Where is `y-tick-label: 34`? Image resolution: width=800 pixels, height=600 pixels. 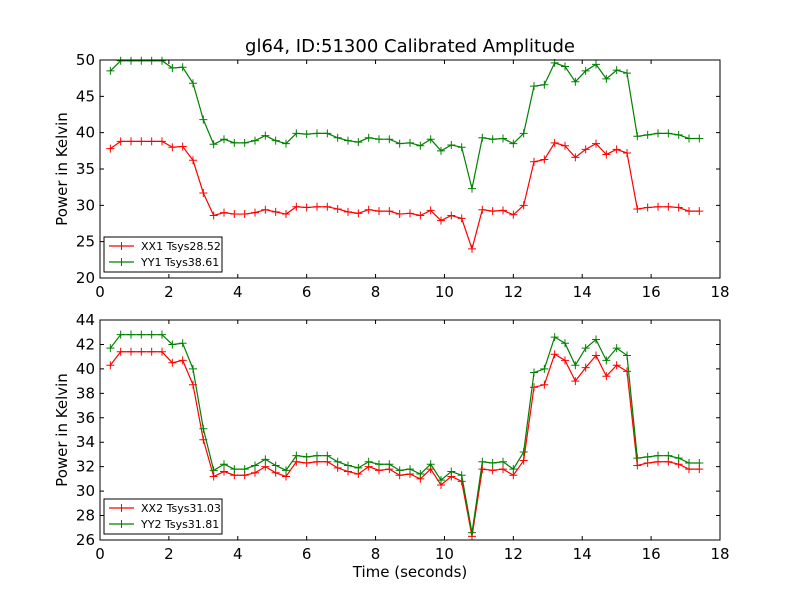
y-tick-label: 34 is located at coordinates (85, 442).